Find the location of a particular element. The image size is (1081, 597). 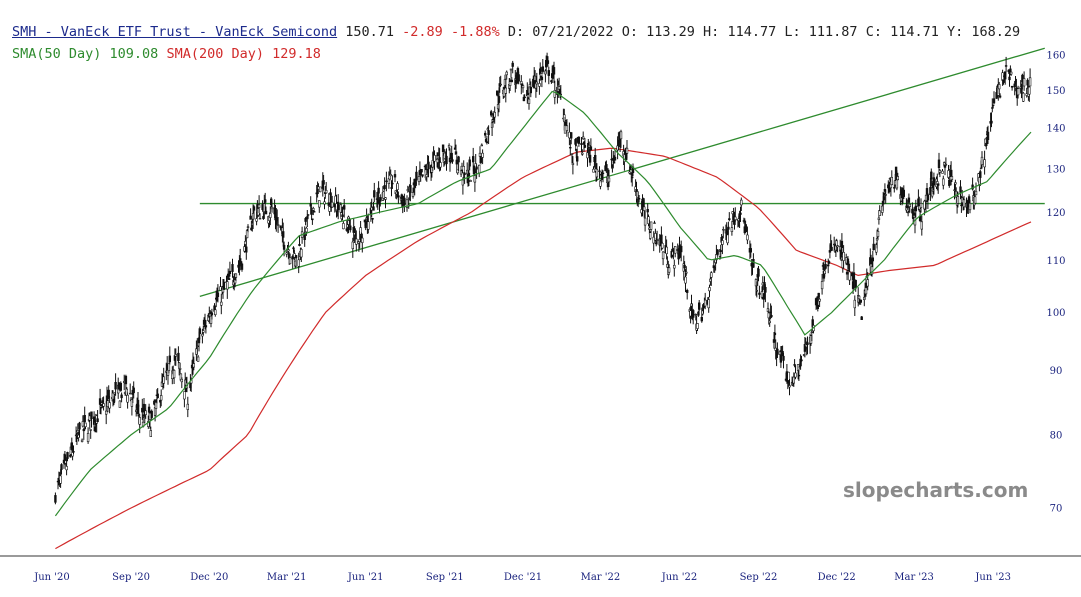

x-tick-label: Sep '21 is located at coordinates (445, 577).